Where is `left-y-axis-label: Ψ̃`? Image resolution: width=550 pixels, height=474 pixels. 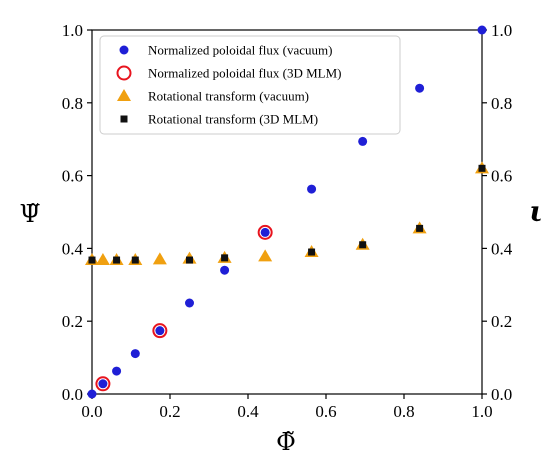
left-y-axis-label: Ψ̃ is located at coordinates (29, 214).